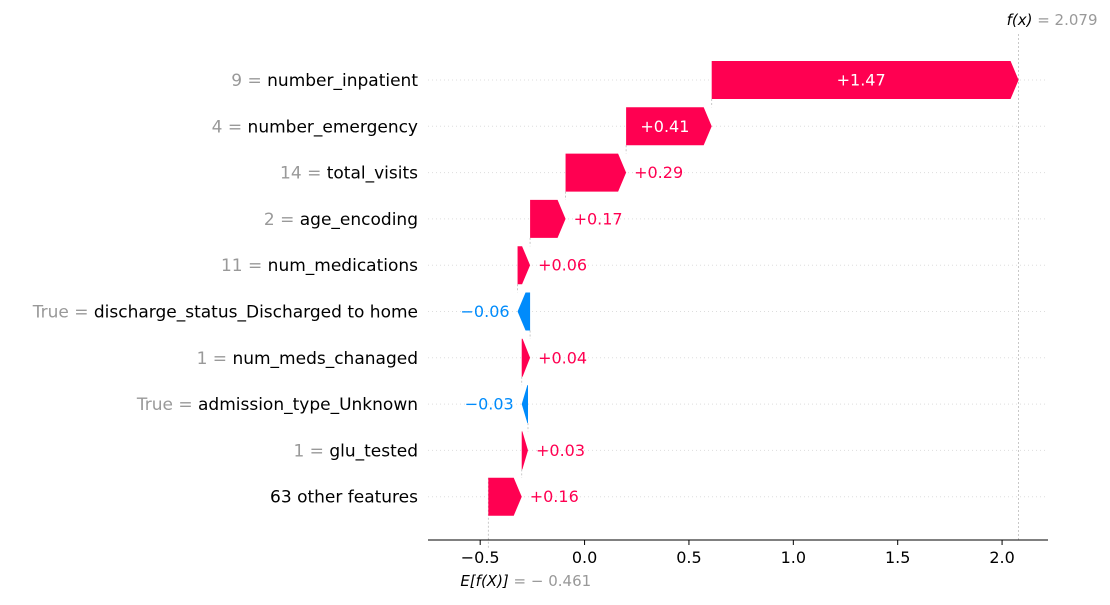 The image size is (1110, 605). I want to click on feature-name: number_inpatient, so click(342, 81).